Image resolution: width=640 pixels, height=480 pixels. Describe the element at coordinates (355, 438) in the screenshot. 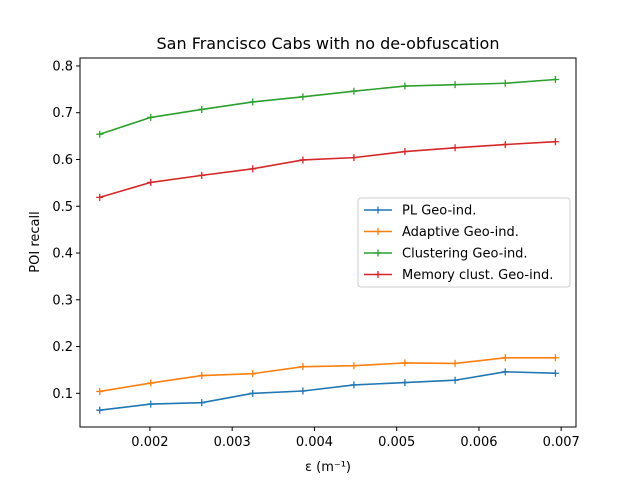

I see `x-axis: 0.002 0.003 0.004 0.005 0.006 0.007` at that location.